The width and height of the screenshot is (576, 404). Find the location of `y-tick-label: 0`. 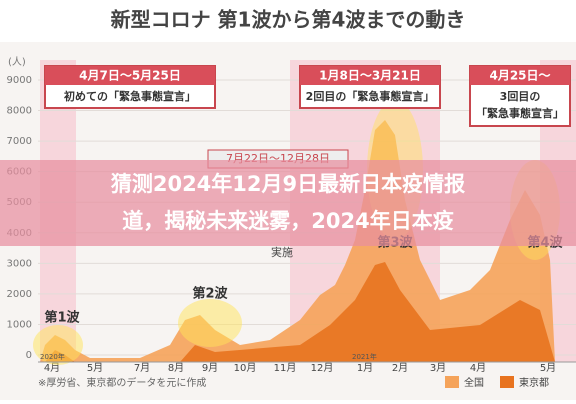

y-tick-label: 0 is located at coordinates (29, 355).